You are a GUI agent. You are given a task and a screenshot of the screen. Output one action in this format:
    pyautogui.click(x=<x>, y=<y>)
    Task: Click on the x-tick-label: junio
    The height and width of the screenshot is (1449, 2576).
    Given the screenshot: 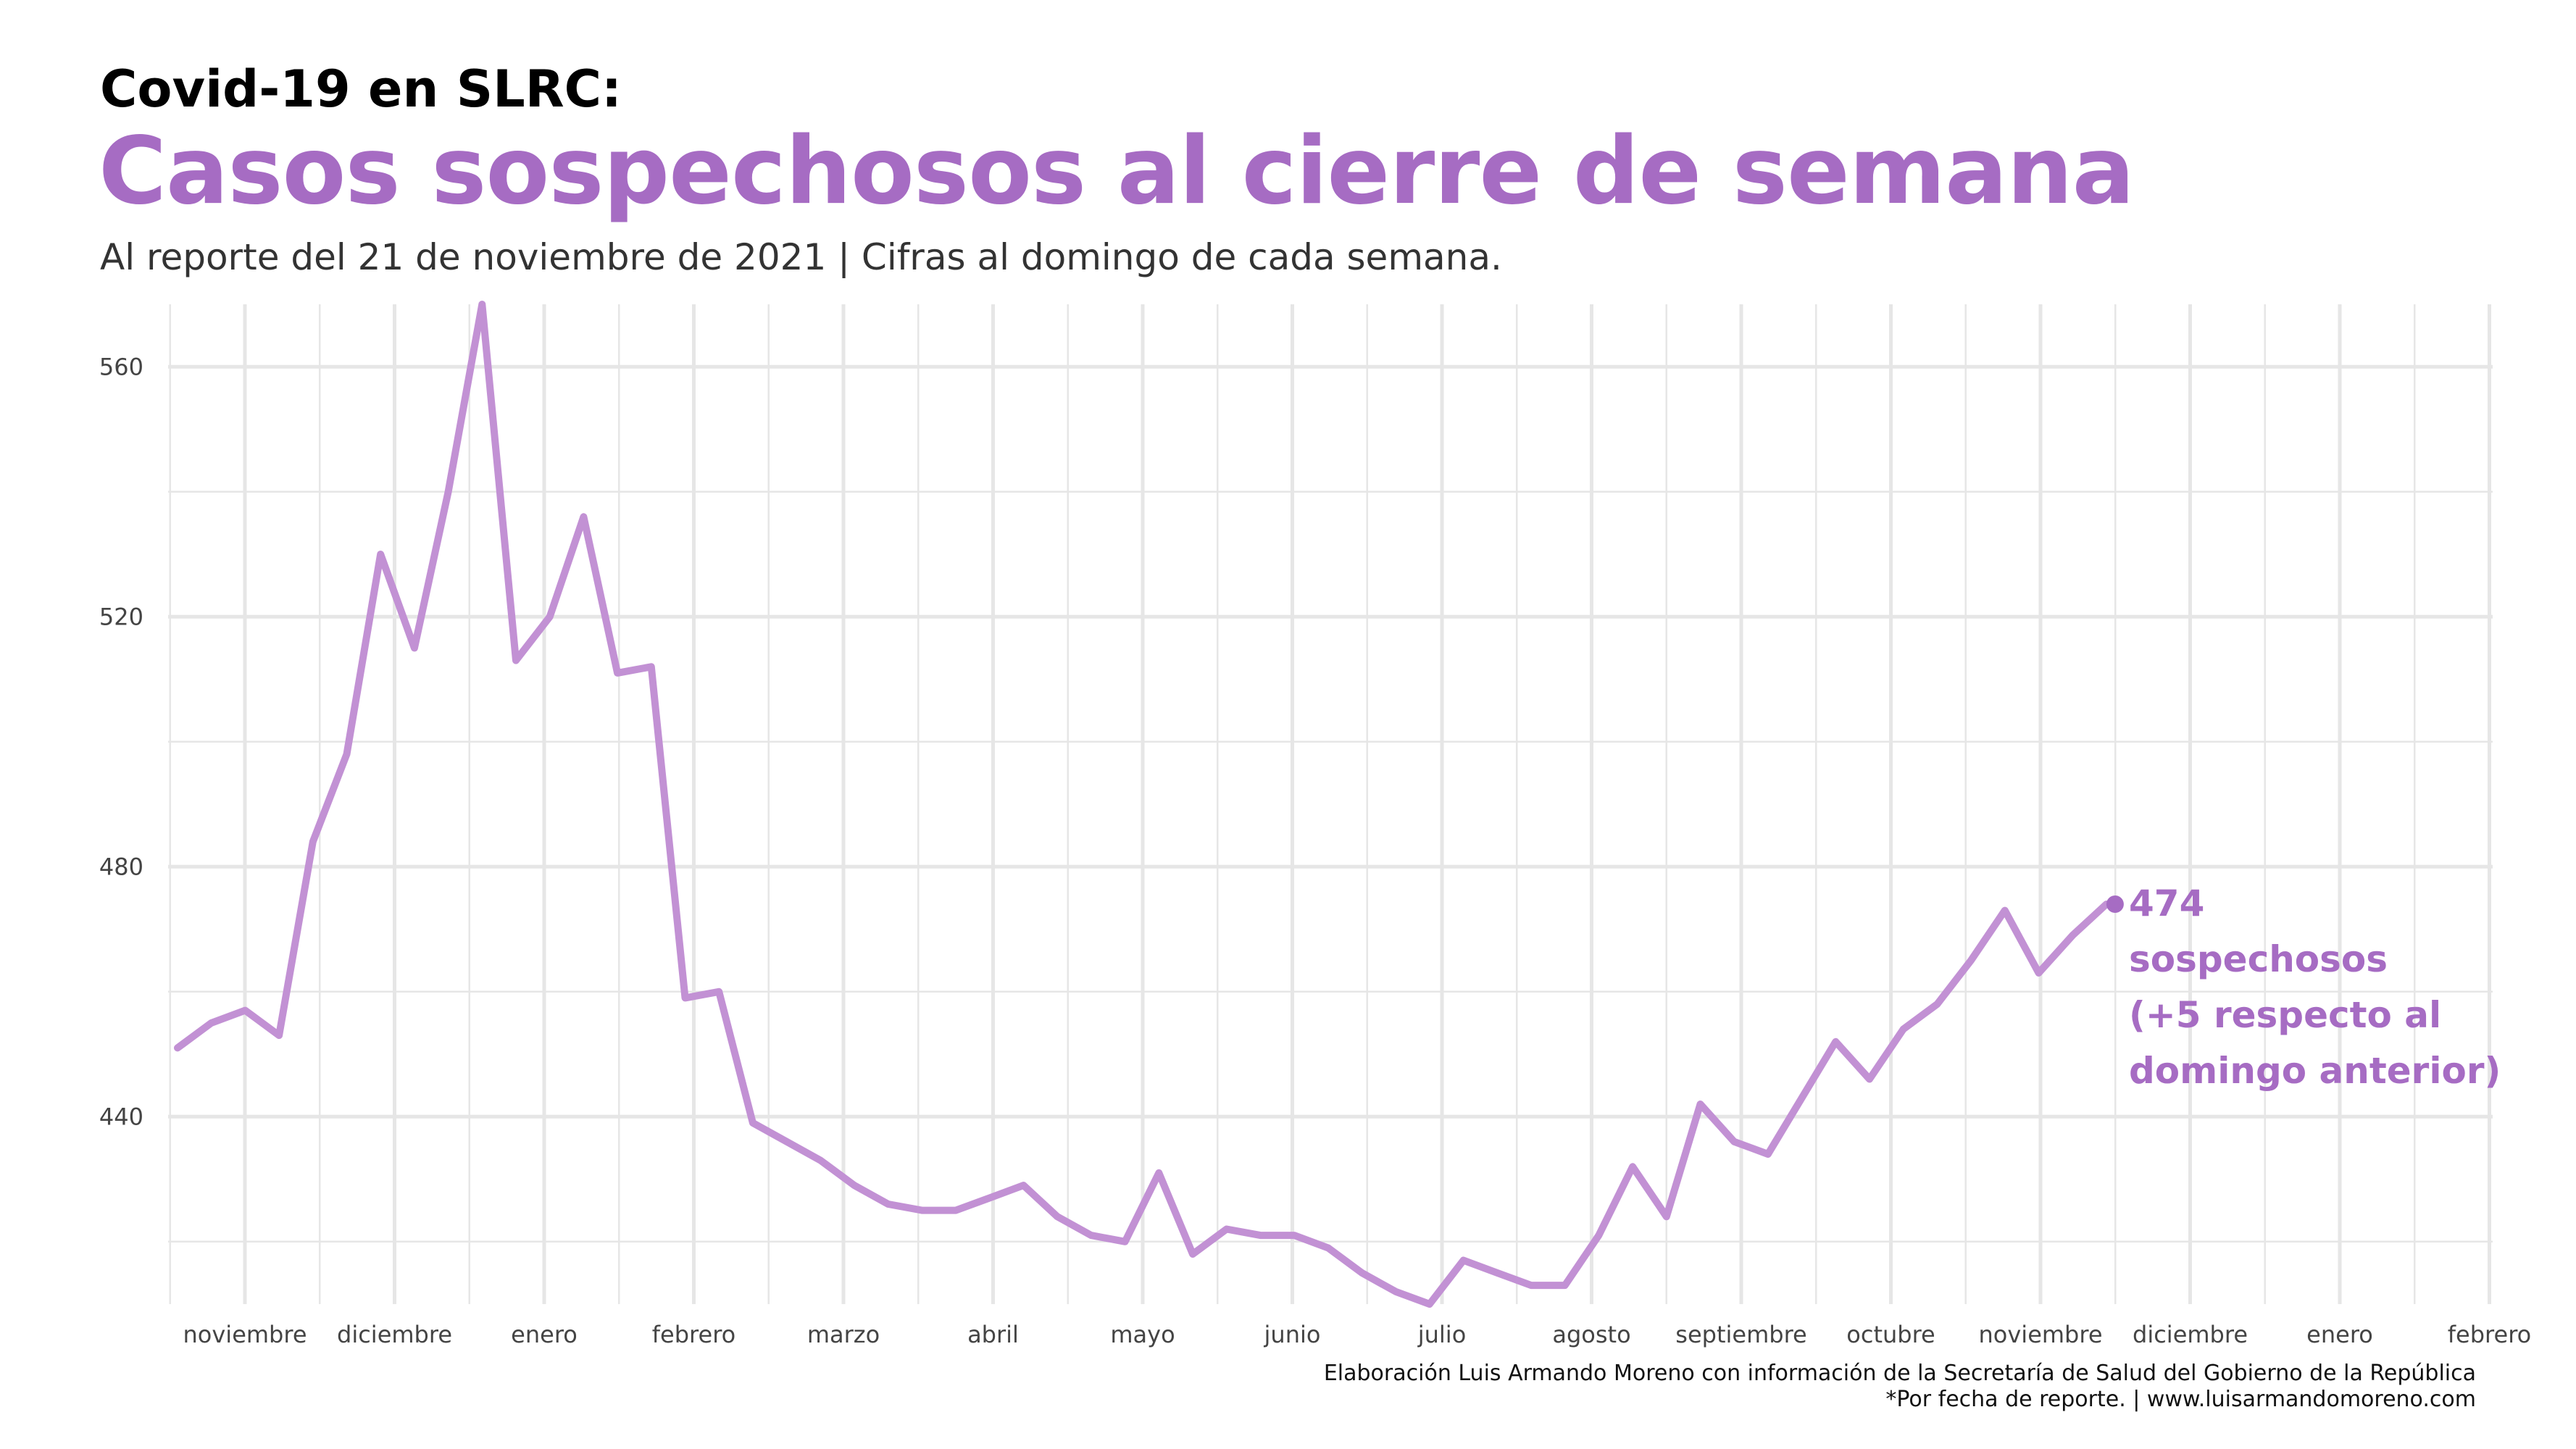 What is the action you would take?
    pyautogui.click(x=1292, y=1335)
    